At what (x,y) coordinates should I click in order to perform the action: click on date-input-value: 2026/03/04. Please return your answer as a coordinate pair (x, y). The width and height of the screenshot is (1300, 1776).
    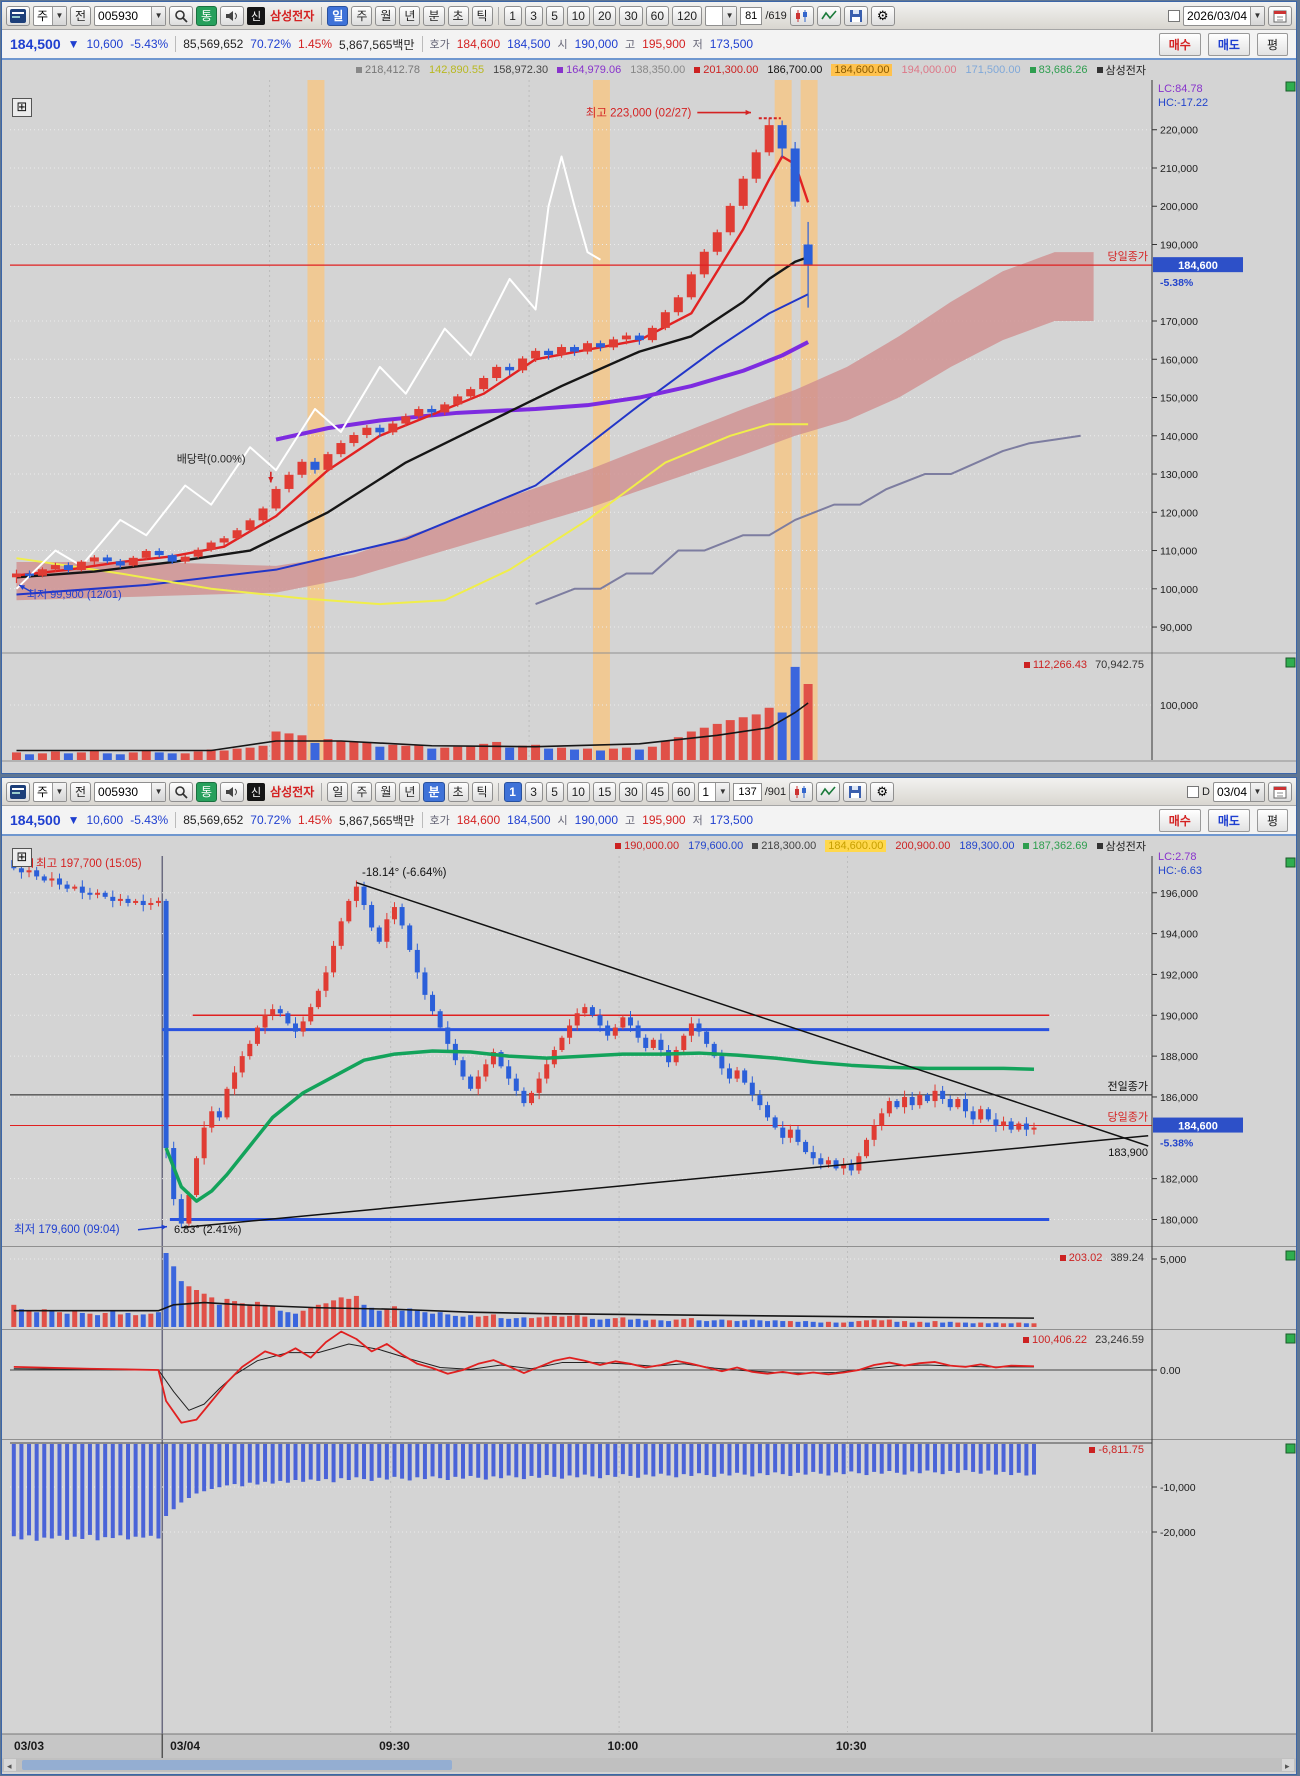
    Looking at the image, I should click on (1216, 15).